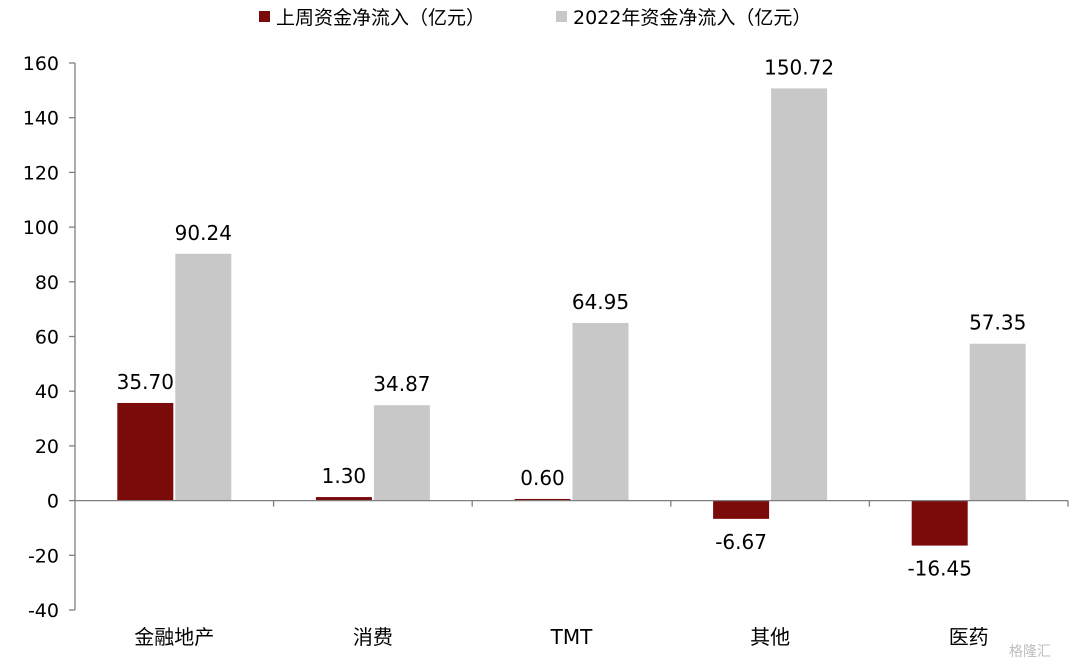 Image resolution: width=1080 pixels, height=667 pixels. Describe the element at coordinates (47, 283) in the screenshot. I see `y-tick-label: 80` at that location.